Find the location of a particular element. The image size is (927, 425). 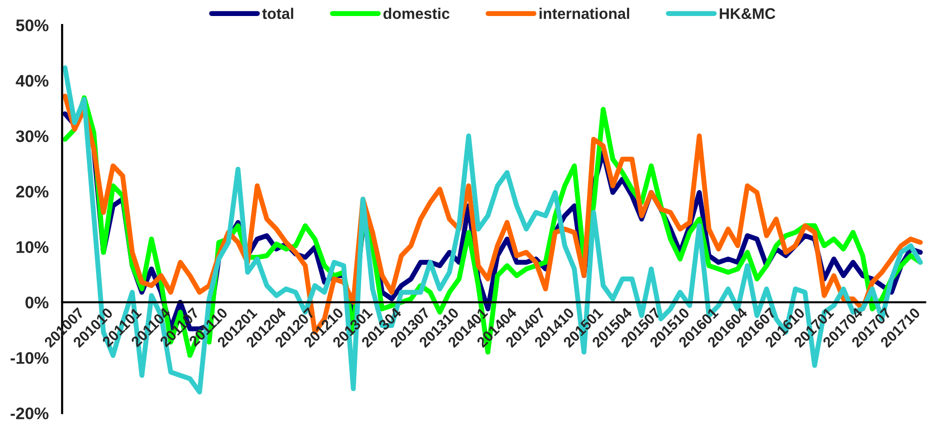

legend-label: domestic is located at coordinates (416, 14).